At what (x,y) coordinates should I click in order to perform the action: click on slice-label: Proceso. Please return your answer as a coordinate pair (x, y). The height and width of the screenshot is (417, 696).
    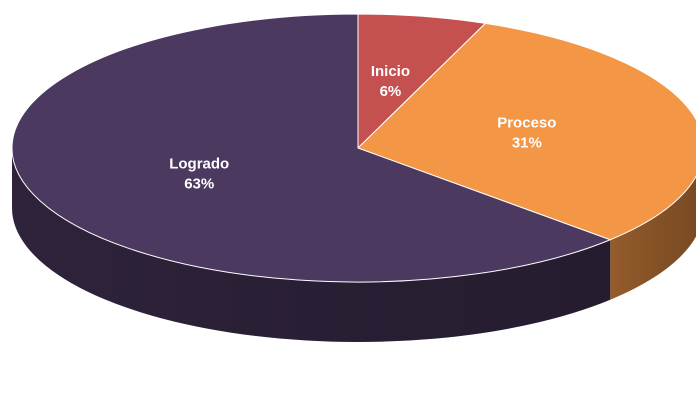
    Looking at the image, I should click on (526, 122).